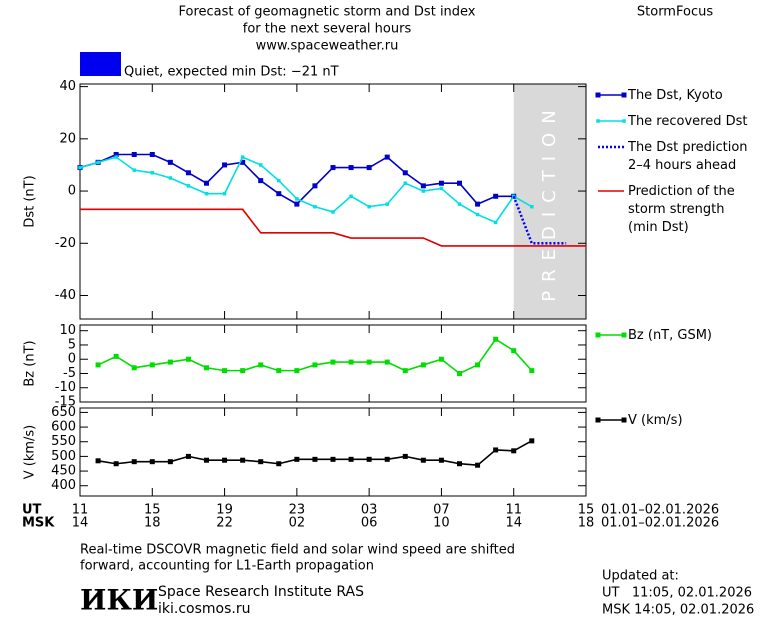 This screenshot has height=620, width=760. I want to click on msk-label: MSK, so click(38, 523).